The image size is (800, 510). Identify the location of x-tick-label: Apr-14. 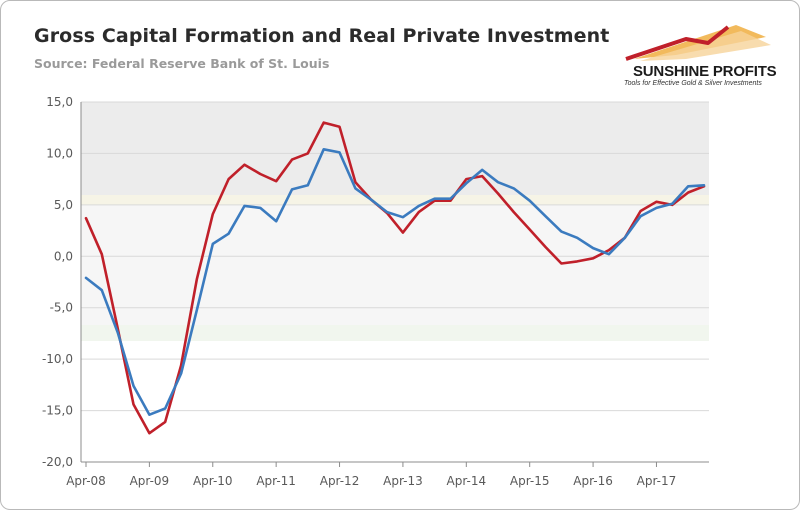
(467, 481).